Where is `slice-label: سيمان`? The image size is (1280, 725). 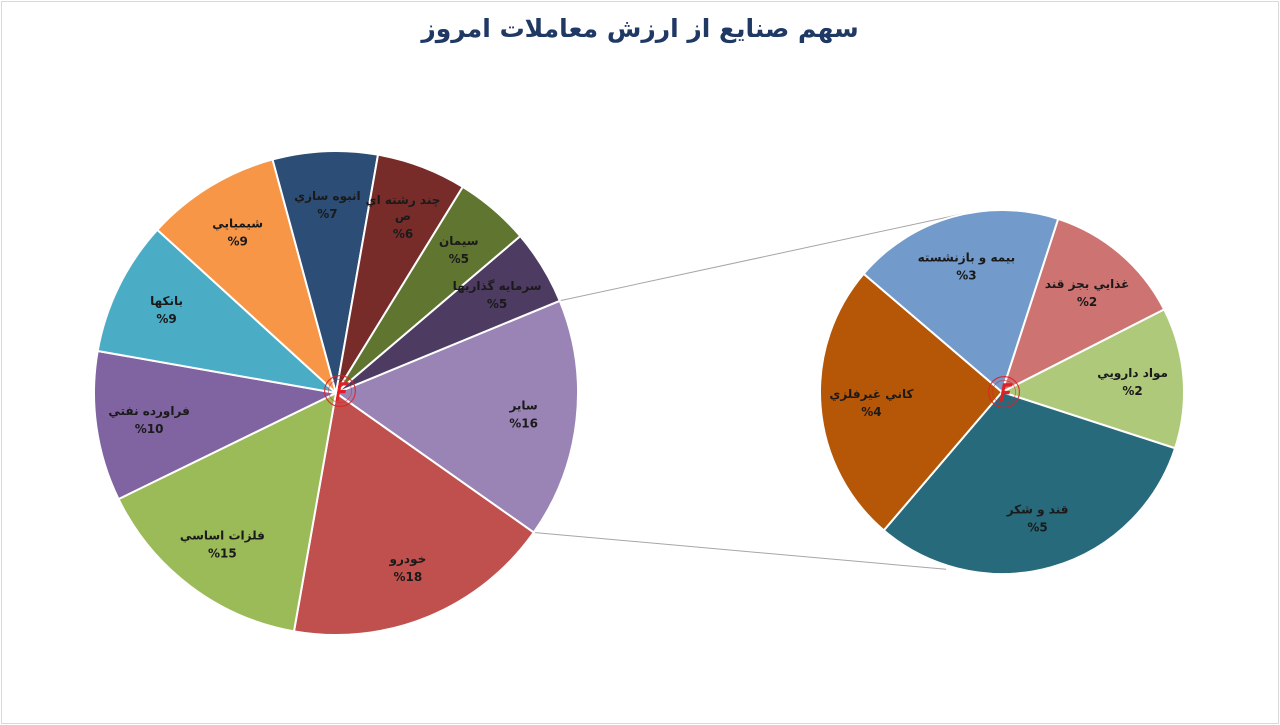 slice-label: سيمان is located at coordinates (459, 241).